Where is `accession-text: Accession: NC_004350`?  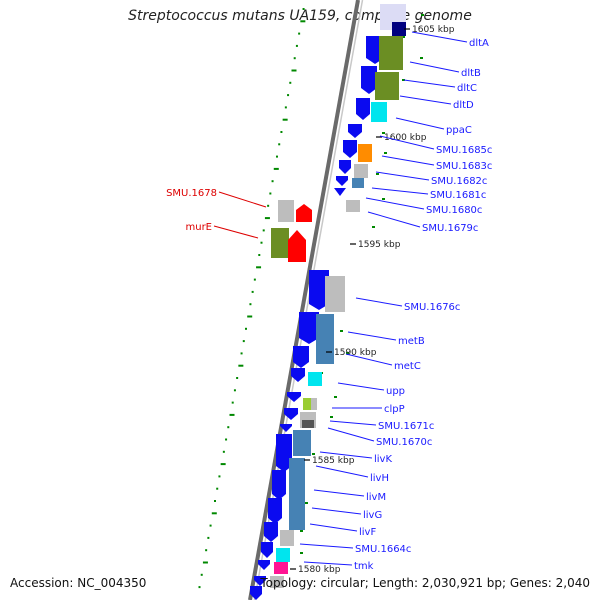 accession-text: Accession: NC_004350 is located at coordinates (78, 583).